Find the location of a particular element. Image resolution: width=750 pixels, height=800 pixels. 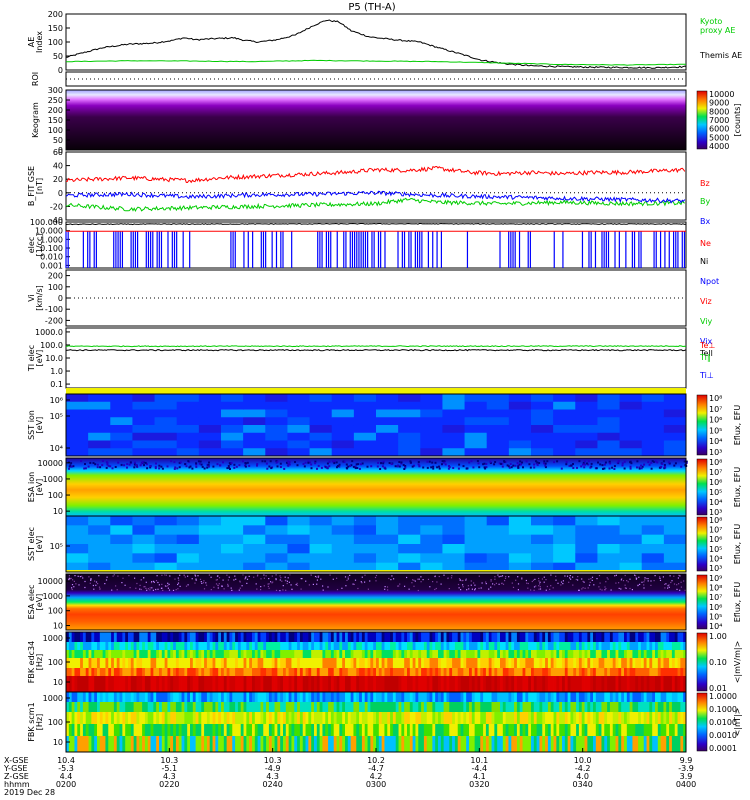

colorbar-tick-label: 0.01 is located at coordinates (718, 688).